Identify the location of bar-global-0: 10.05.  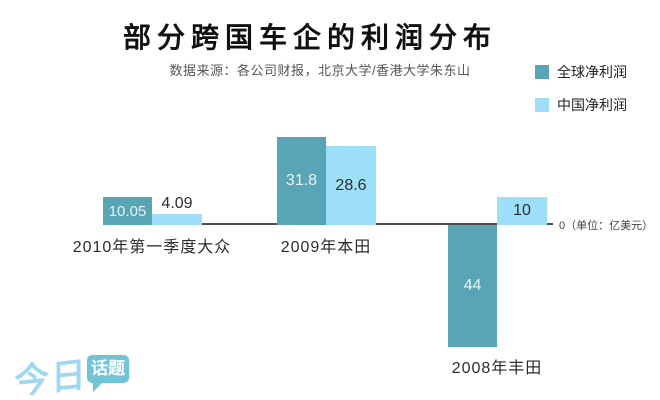
(127, 211).